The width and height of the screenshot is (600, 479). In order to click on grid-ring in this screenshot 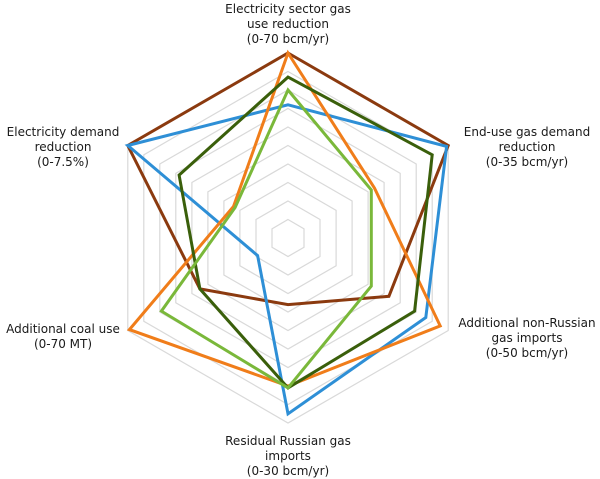, I will do `click(288, 238)`.